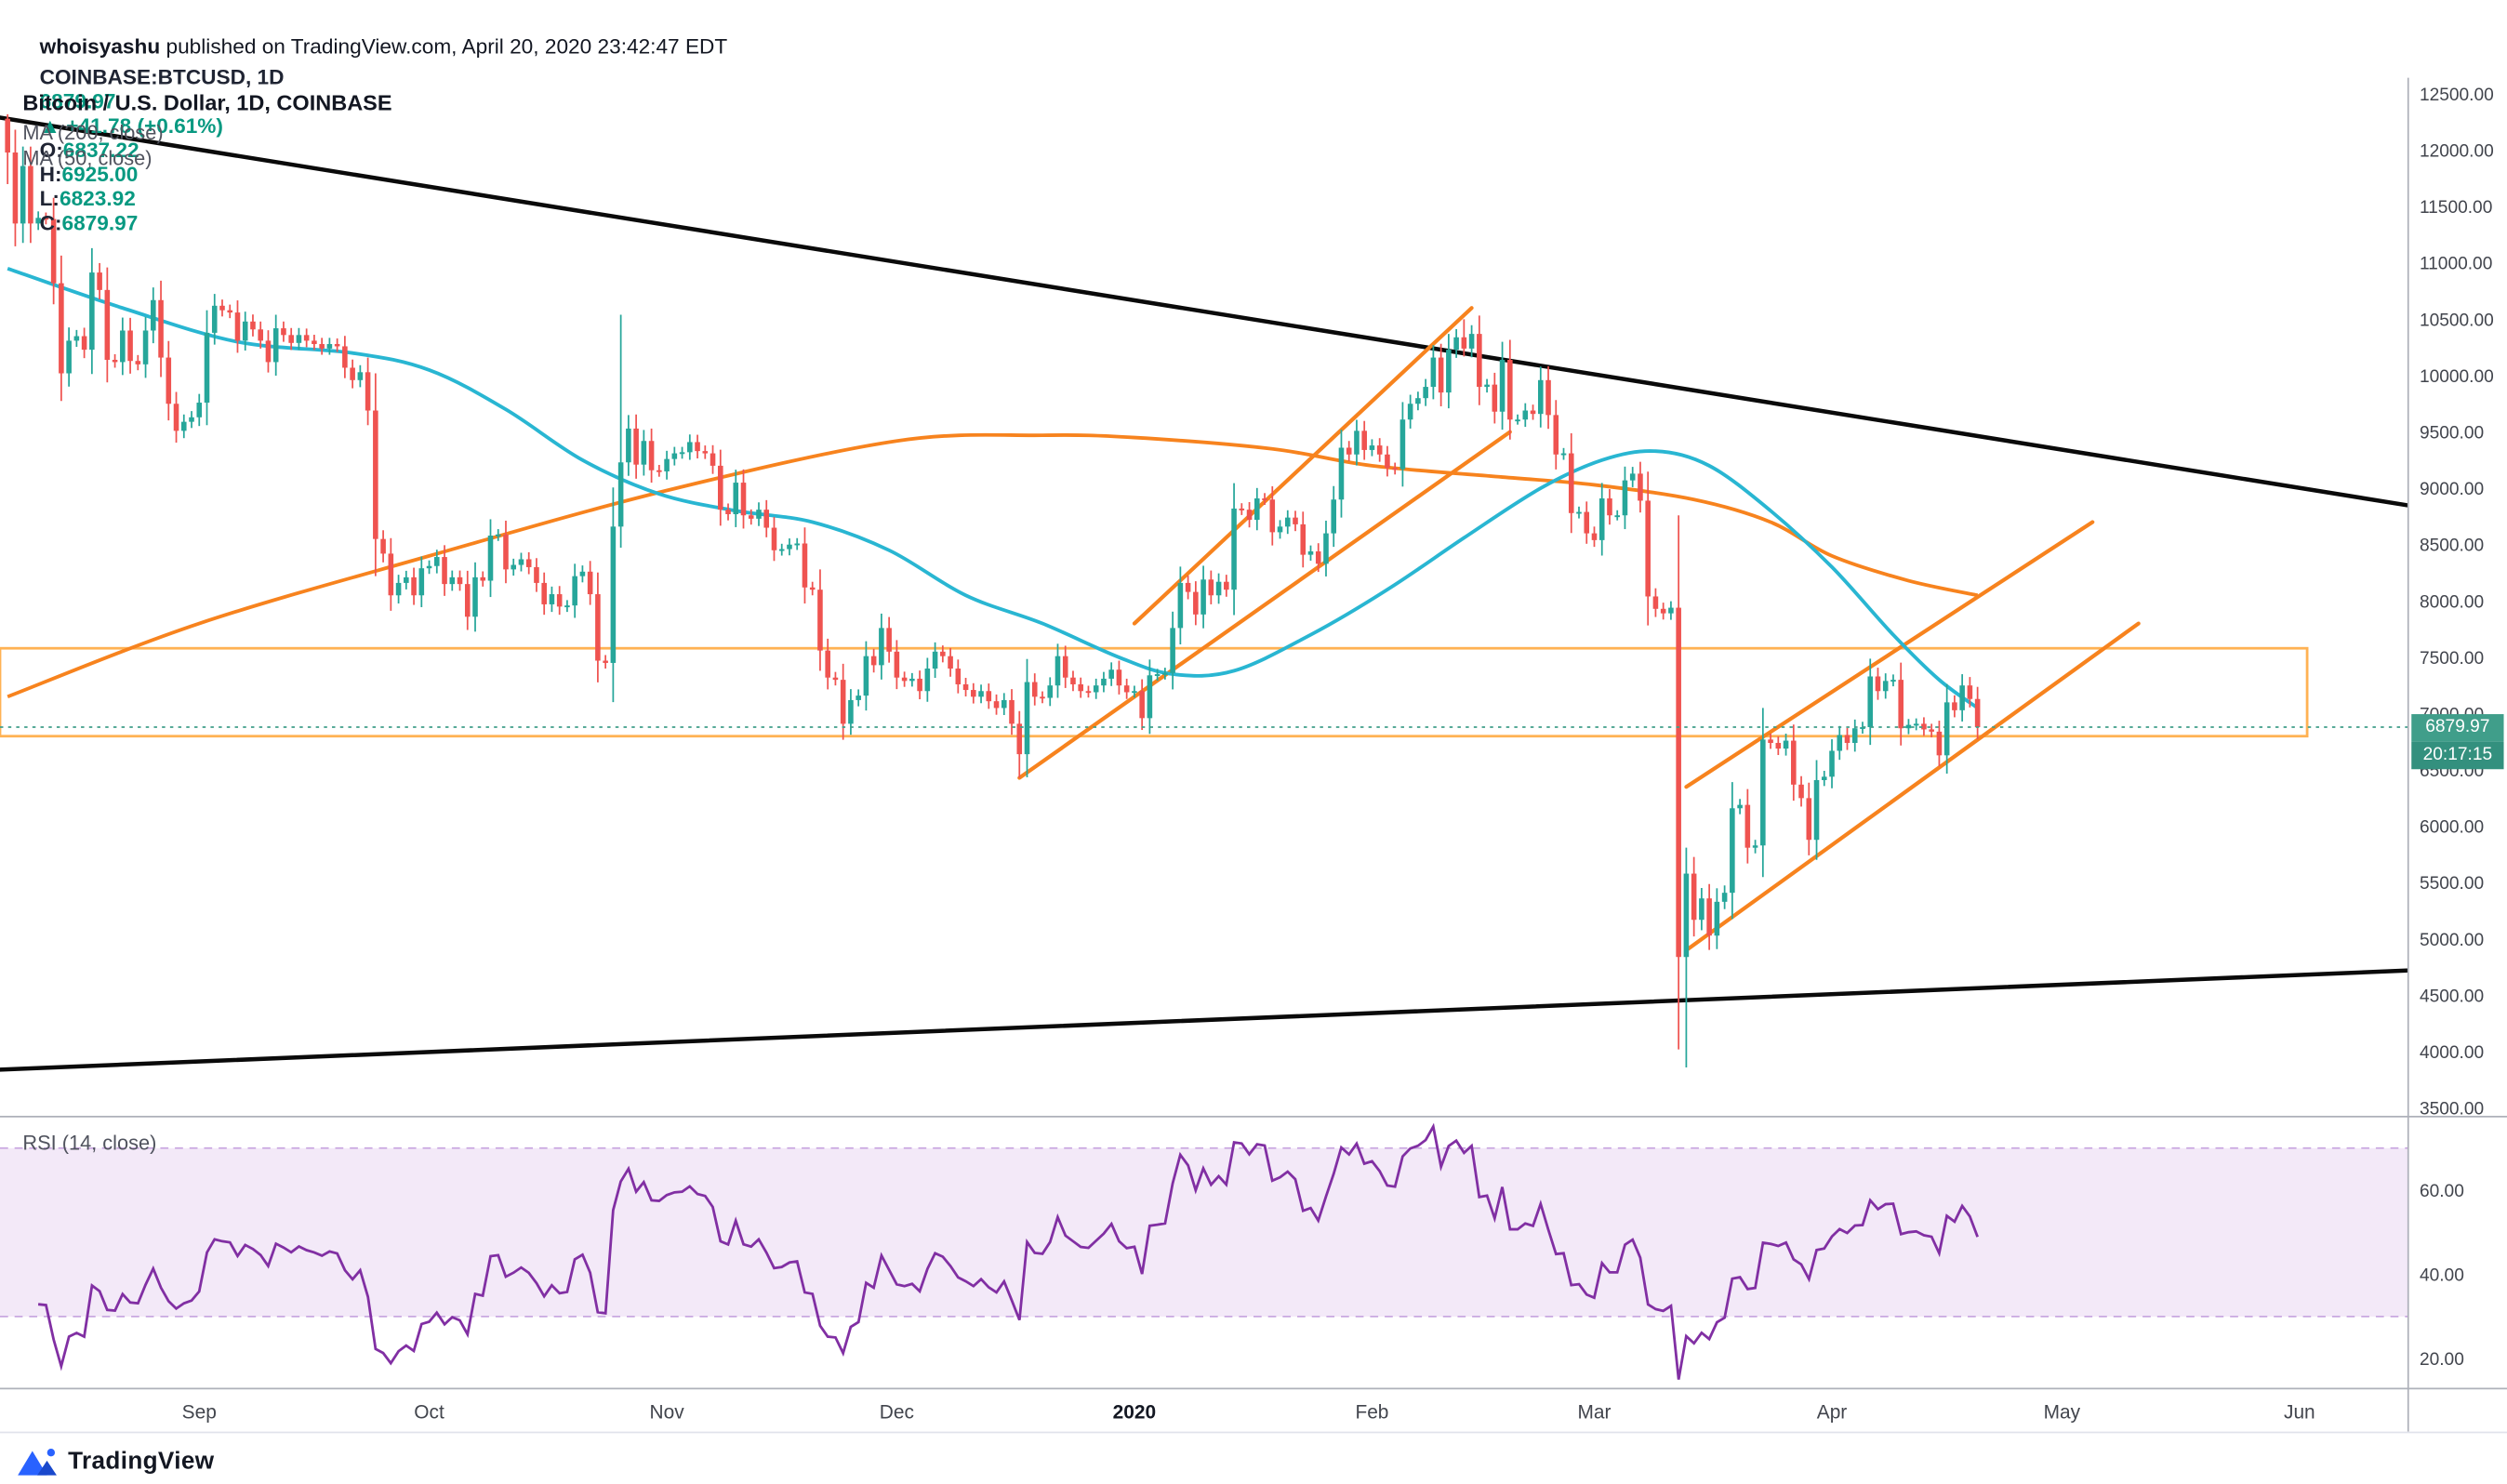  What do you see at coordinates (2457, 320) in the screenshot?
I see `price-axis-label: 10500.00` at bounding box center [2457, 320].